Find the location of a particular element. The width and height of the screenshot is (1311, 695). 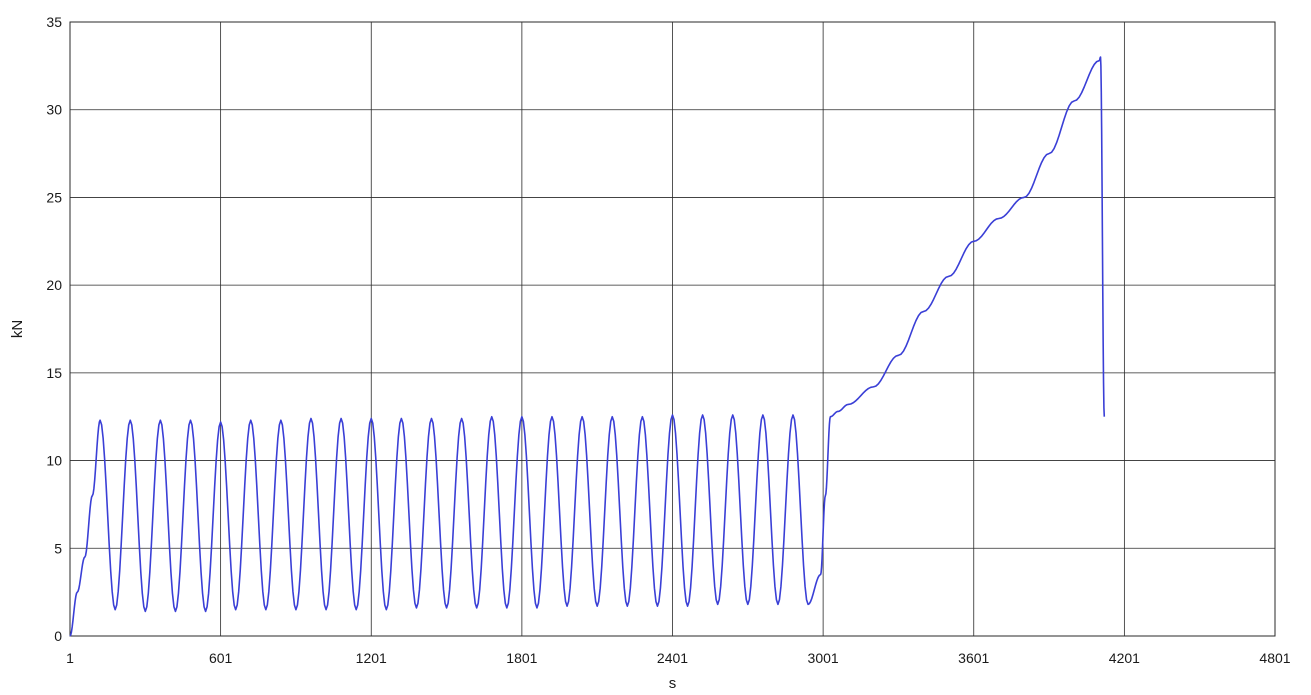

y-tick-label: 25 is located at coordinates (54, 197).